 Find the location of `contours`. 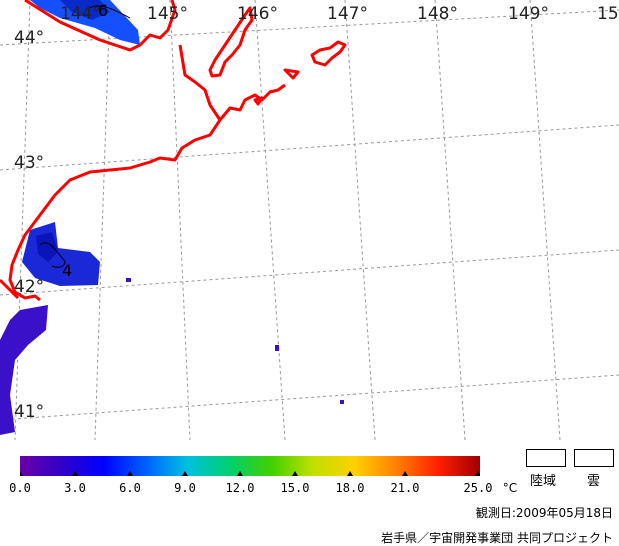

contours is located at coordinates (85, 136).